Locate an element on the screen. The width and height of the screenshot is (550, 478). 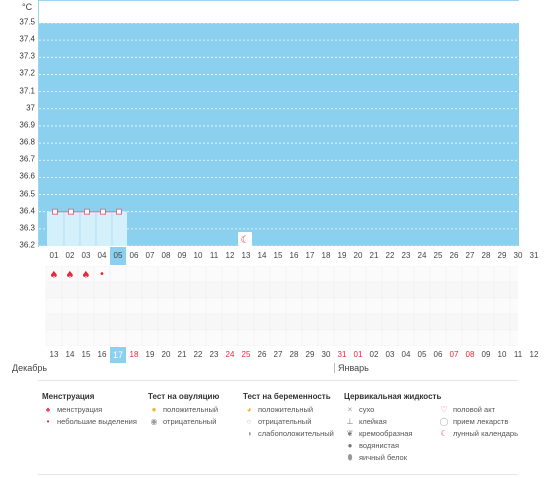
cycle-day-label: 20 is located at coordinates (358, 255).